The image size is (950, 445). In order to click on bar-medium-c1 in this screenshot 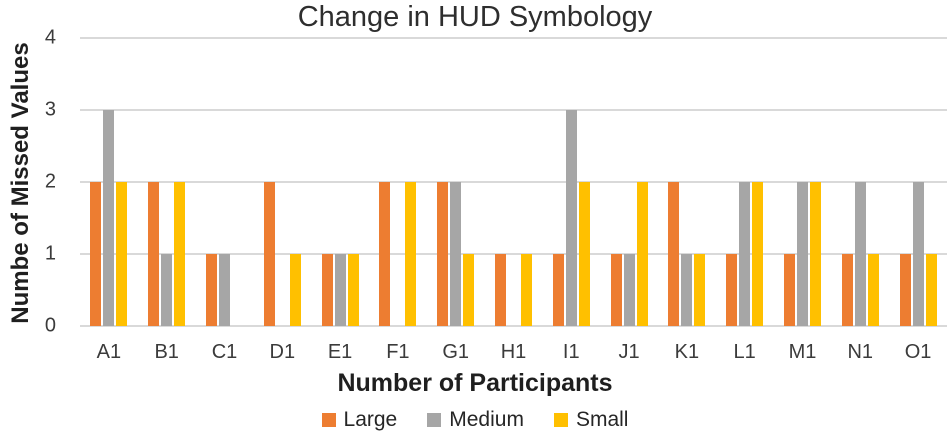, I will do `click(224, 290)`.